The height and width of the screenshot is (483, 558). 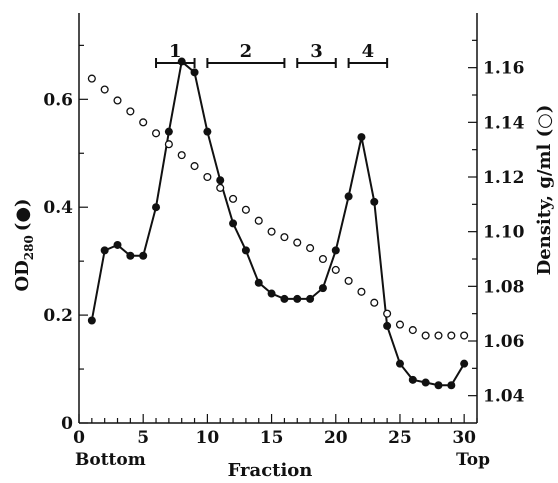 What do you see at coordinates (473, 460) in the screenshot?
I see `x-axis-right-end-label: Top` at bounding box center [473, 460].